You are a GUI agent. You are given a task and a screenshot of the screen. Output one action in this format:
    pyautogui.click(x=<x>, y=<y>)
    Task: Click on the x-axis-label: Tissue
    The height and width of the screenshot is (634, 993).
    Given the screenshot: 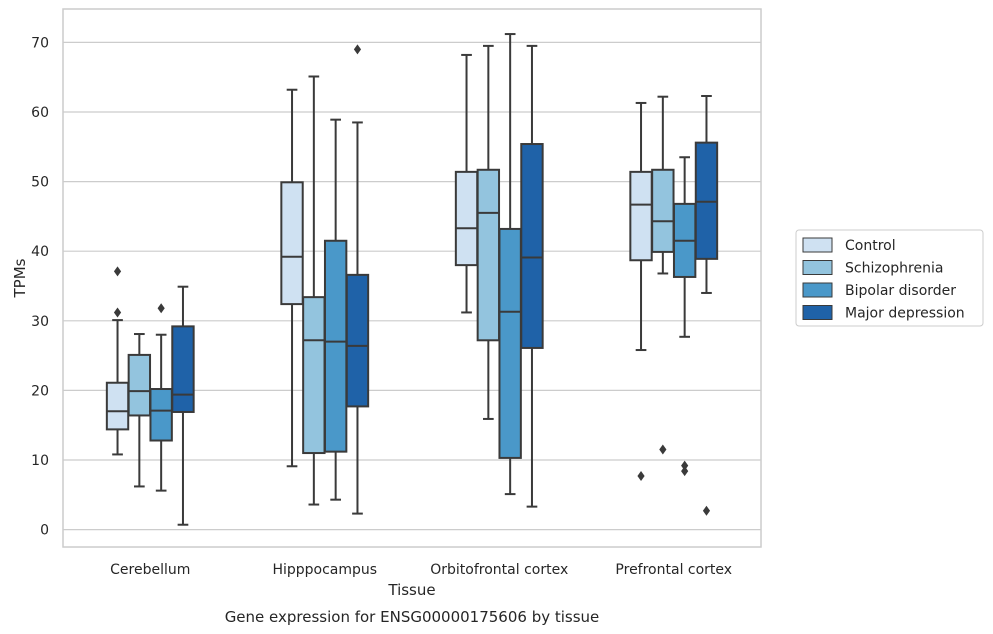 What is the action you would take?
    pyautogui.click(x=411, y=590)
    